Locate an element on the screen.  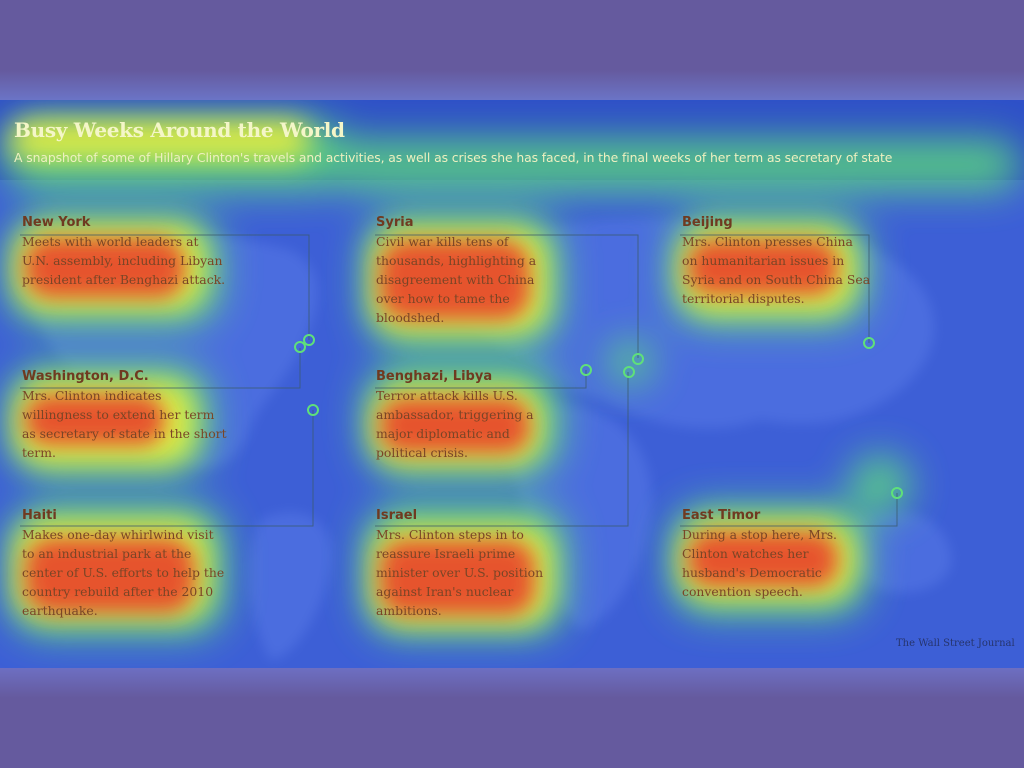
callout-place: Washington, D.C. is located at coordinates (85, 376).